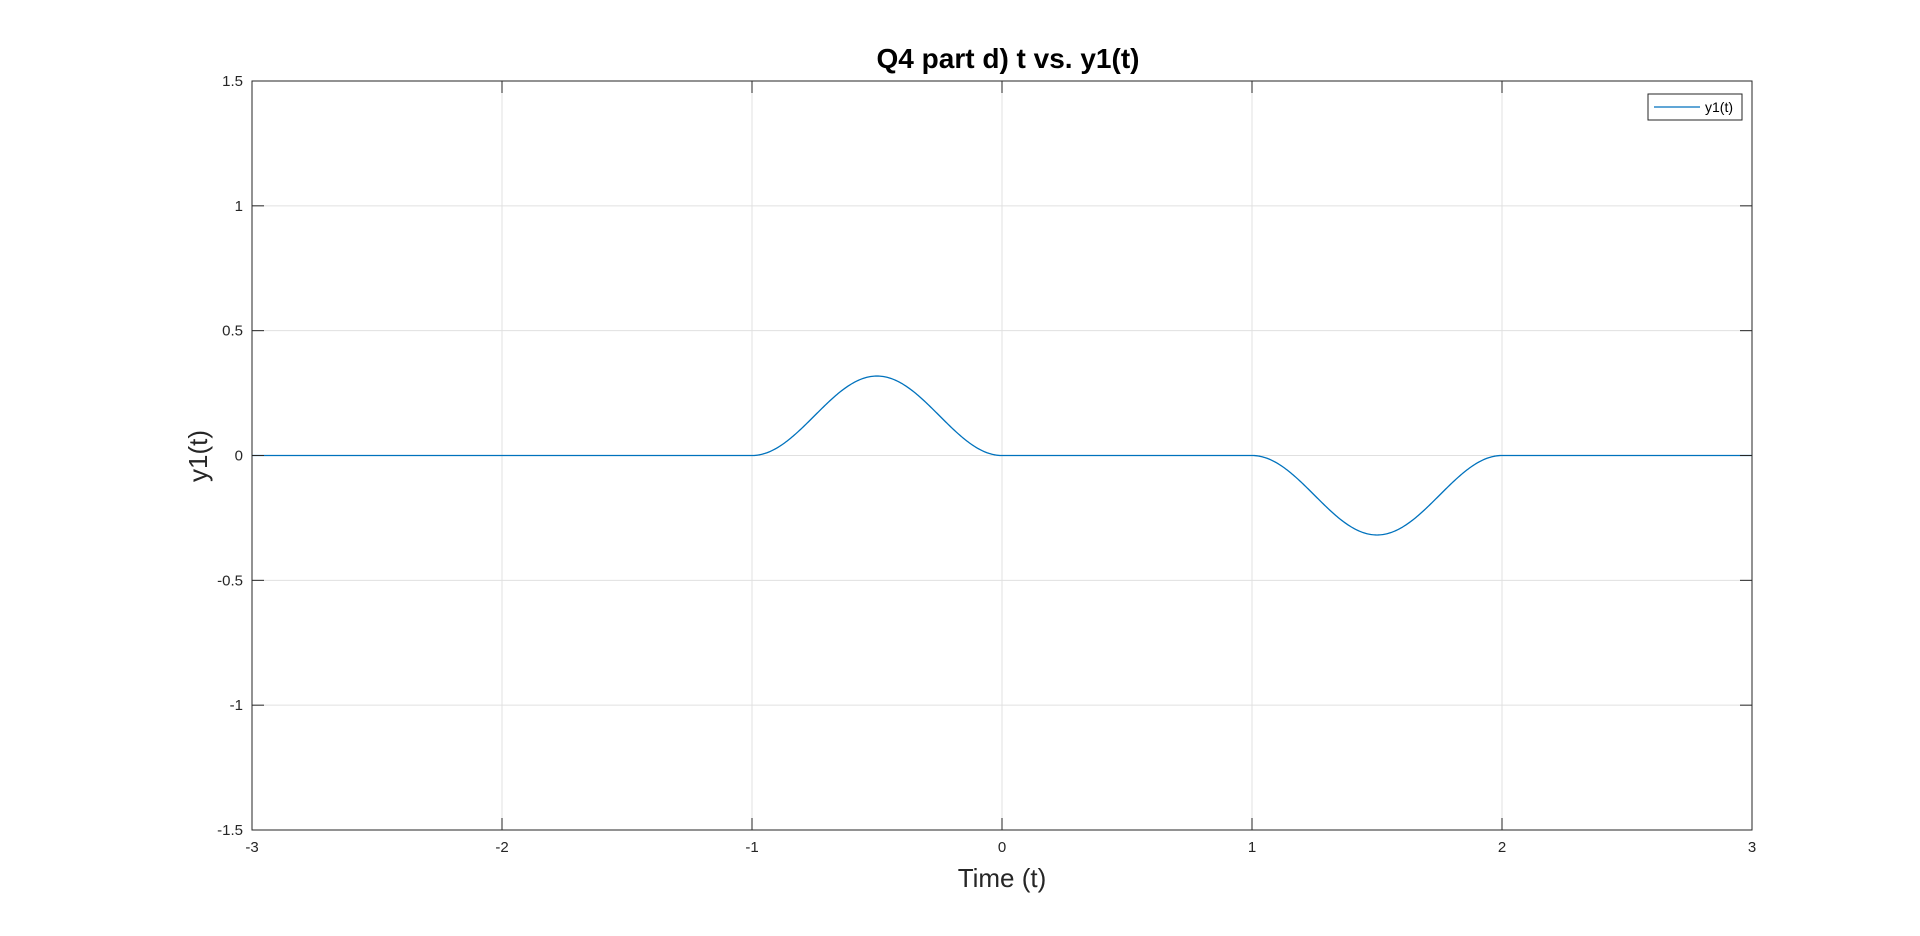  I want to click on y-tick-label: 1, so click(239, 206).